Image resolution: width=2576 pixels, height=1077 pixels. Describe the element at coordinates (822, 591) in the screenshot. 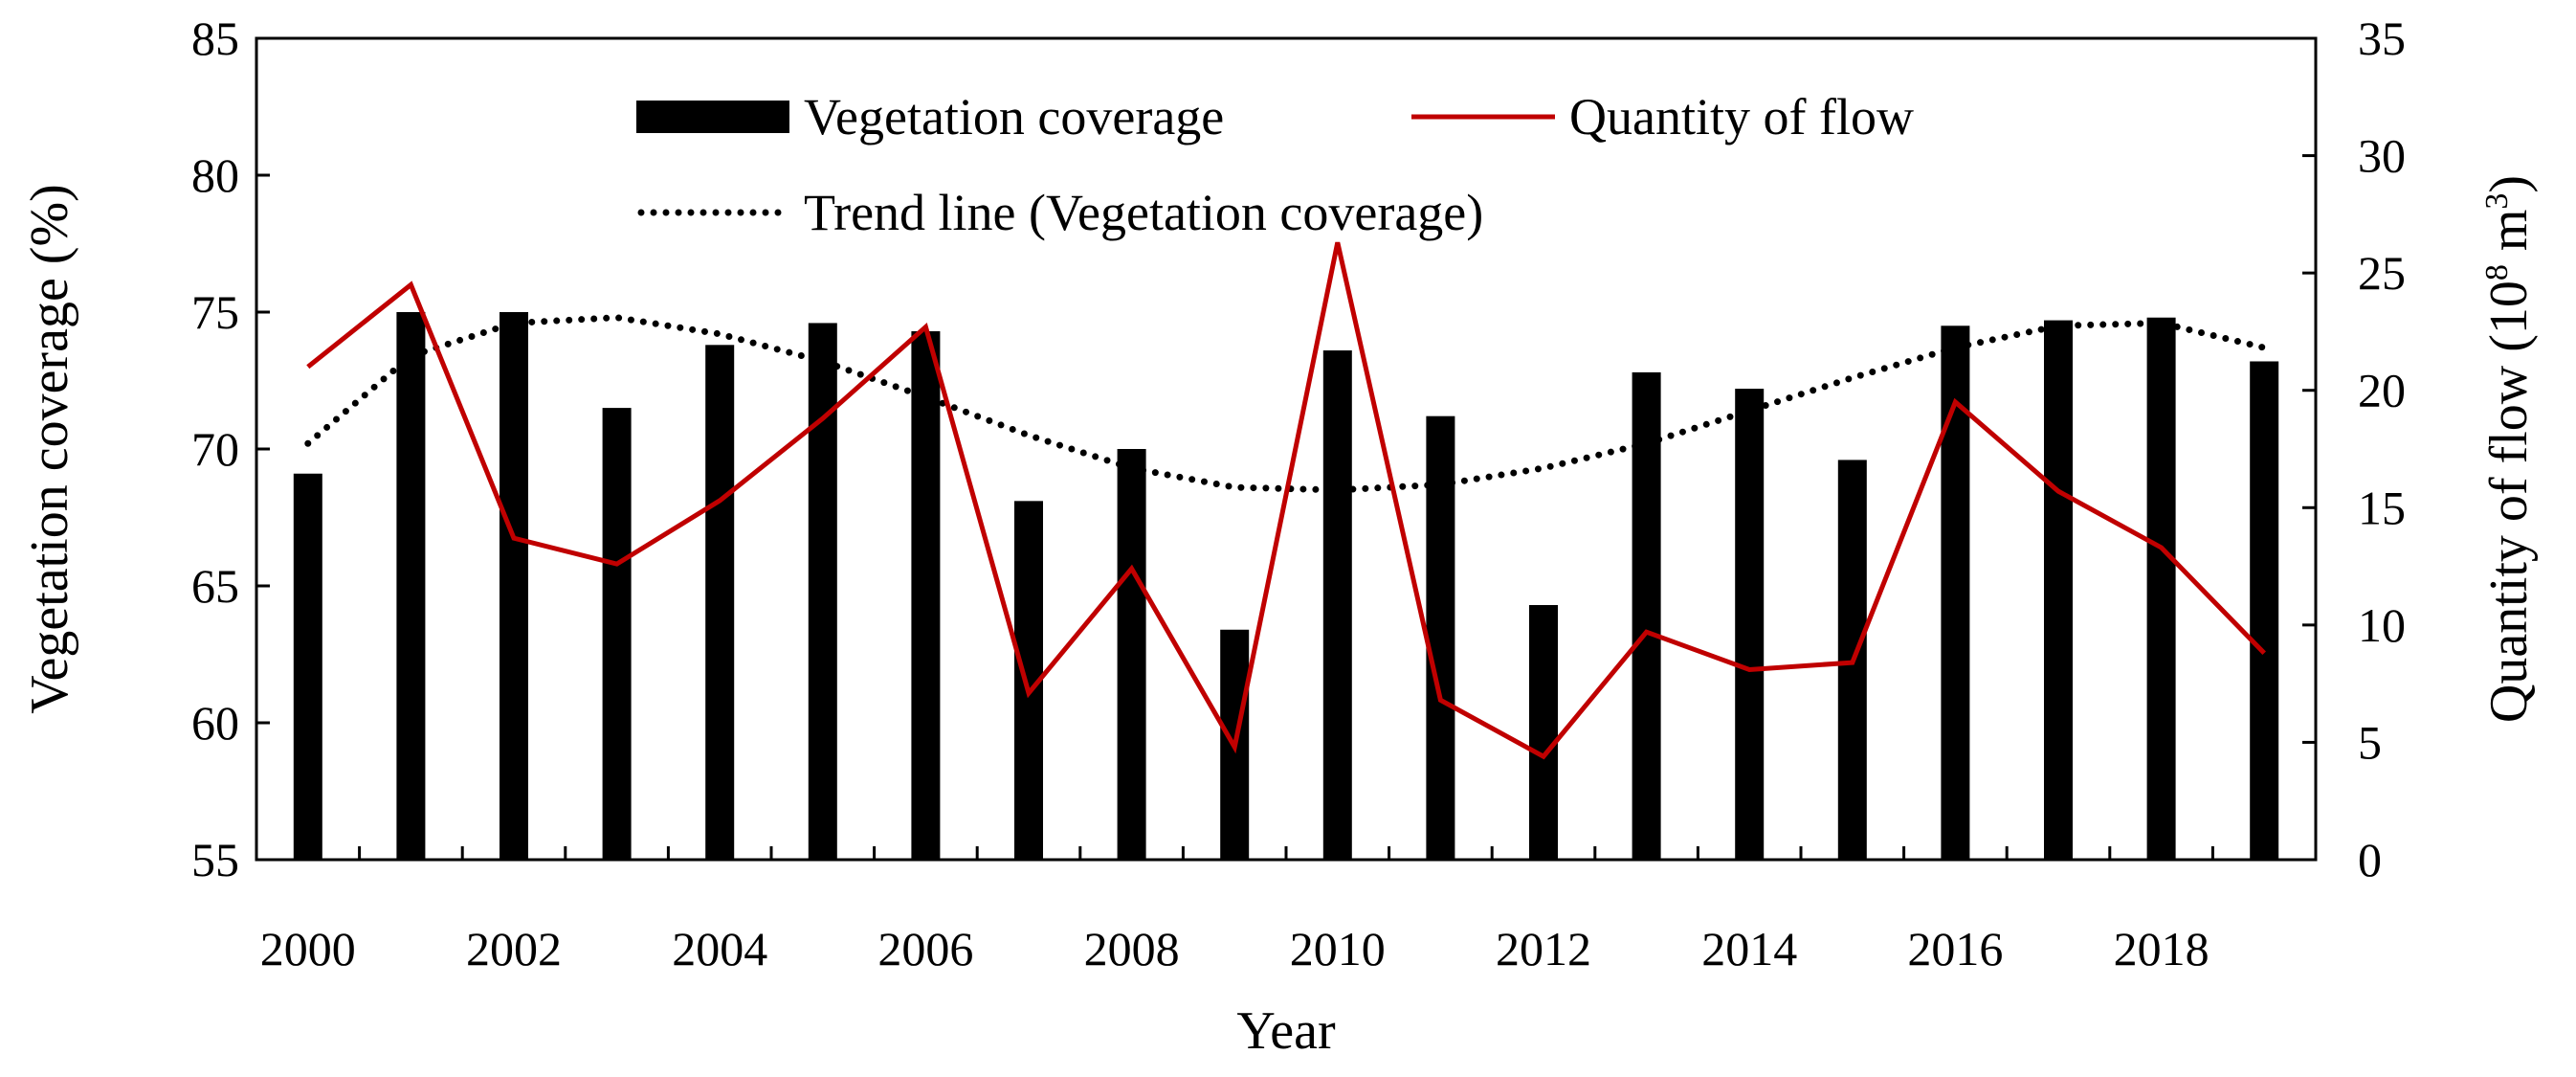

I see `bar-vegetation-coverage-2005` at that location.